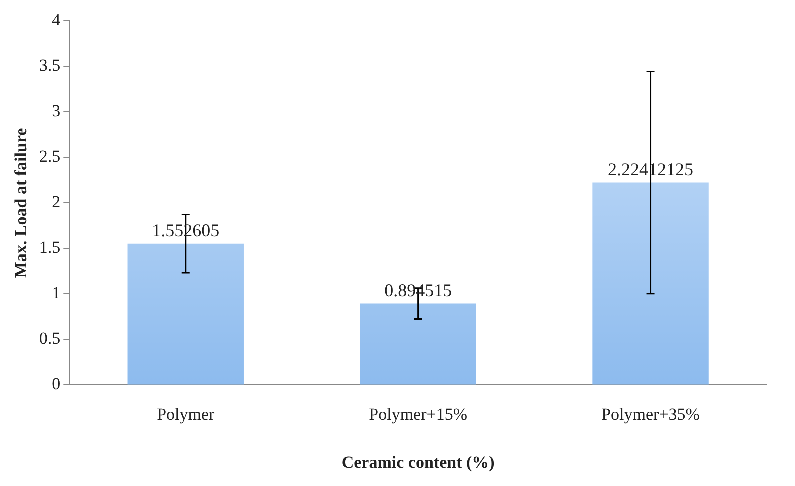 This screenshot has width=795, height=486. What do you see at coordinates (21, 203) in the screenshot?
I see `y-axis-title: Max. Load at failure` at bounding box center [21, 203].